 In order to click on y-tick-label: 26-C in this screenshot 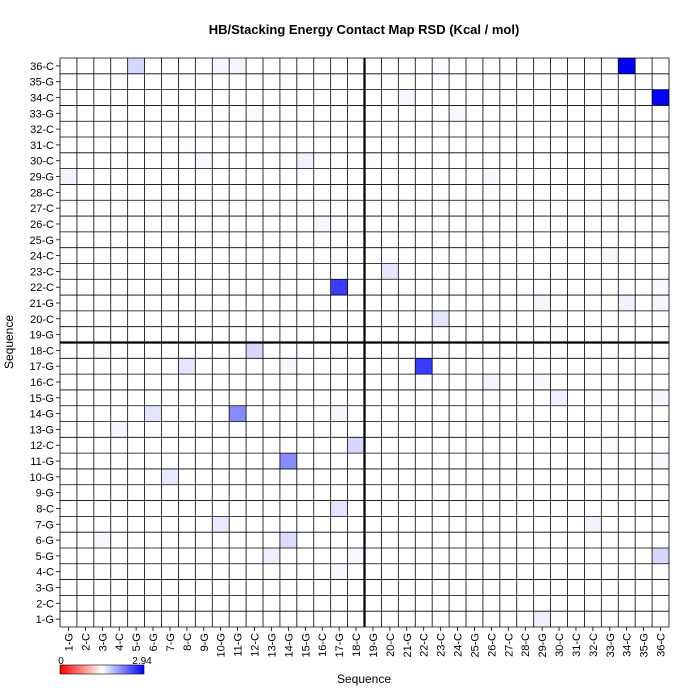, I will do `click(42, 225)`.